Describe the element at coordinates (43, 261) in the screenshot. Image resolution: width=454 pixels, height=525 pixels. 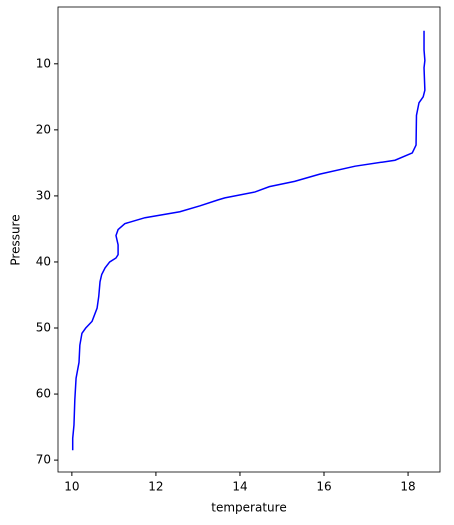
I see `y-tick-label: 40` at that location.